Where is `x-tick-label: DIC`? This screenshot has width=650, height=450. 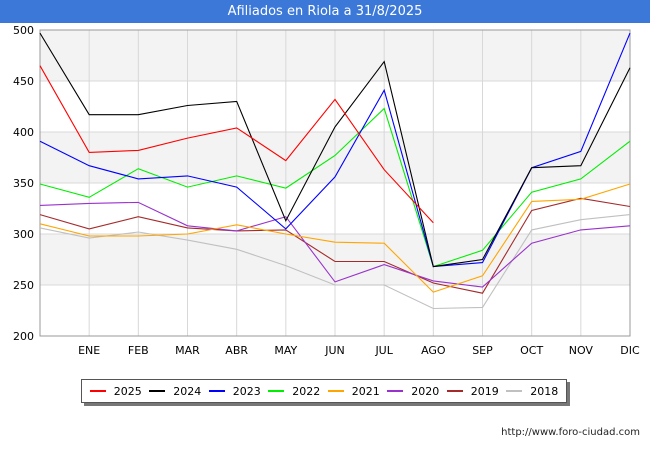
x-tick-label: DIC is located at coordinates (630, 350).